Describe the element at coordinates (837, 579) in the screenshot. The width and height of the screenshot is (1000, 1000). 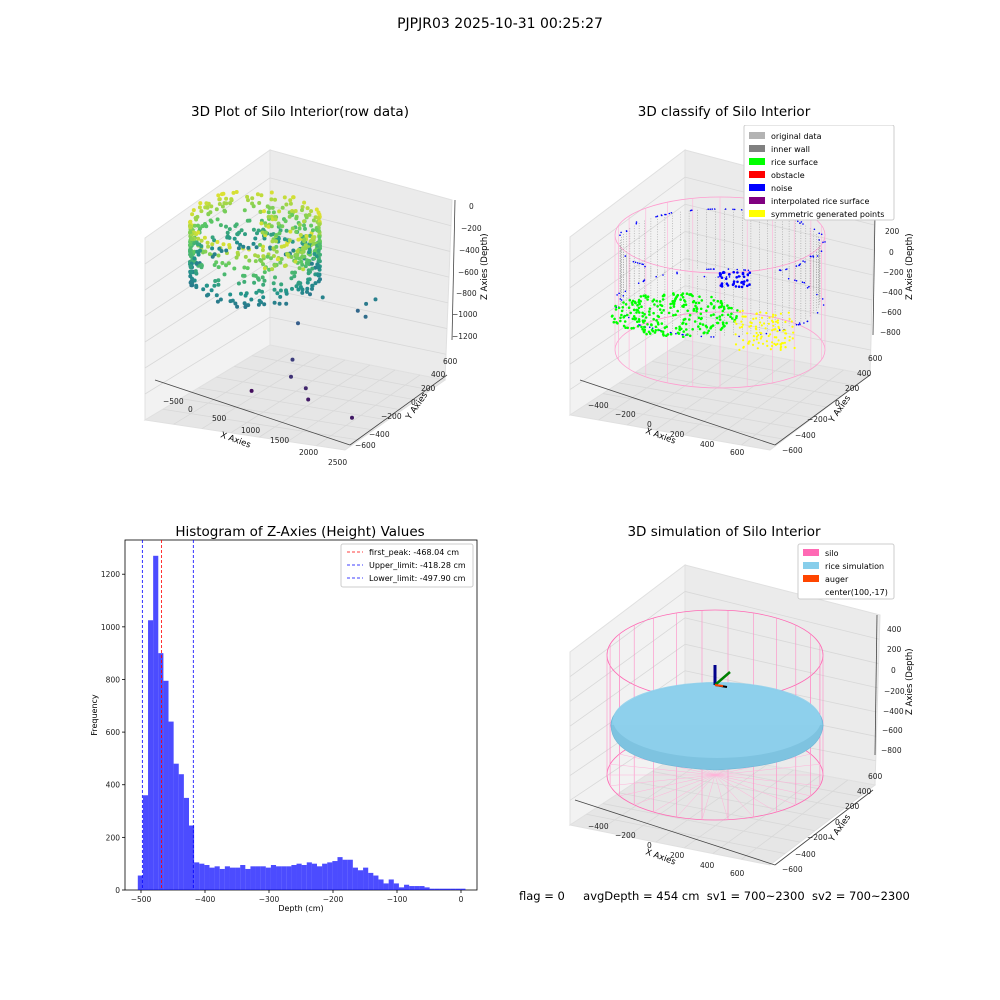
I see `legend-label: auger` at that location.